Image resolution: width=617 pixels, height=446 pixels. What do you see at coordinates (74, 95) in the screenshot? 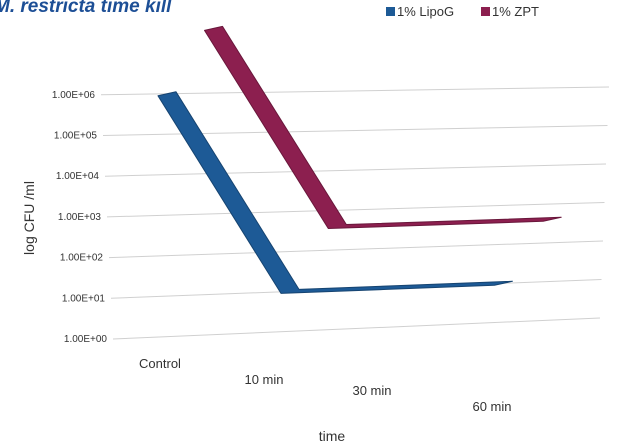
I see `y-tick-label: 1.00E+06` at bounding box center [74, 95].